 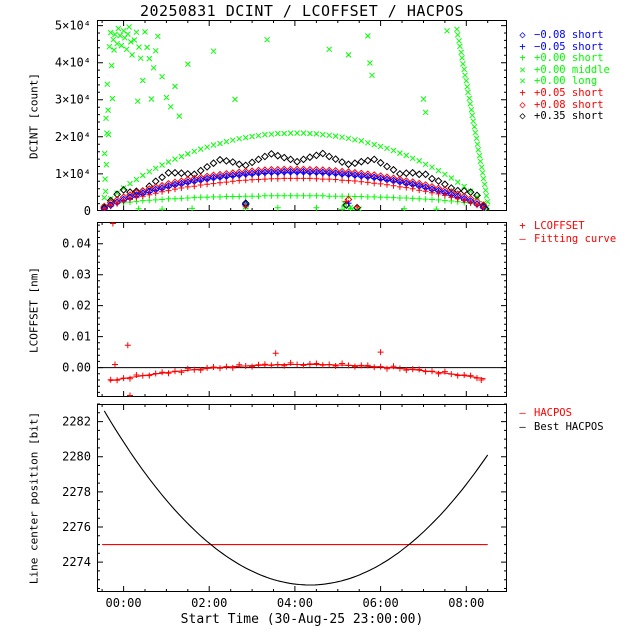 I want to click on dcint-y-tick-label: 2×10⁴, so click(x=73, y=137).